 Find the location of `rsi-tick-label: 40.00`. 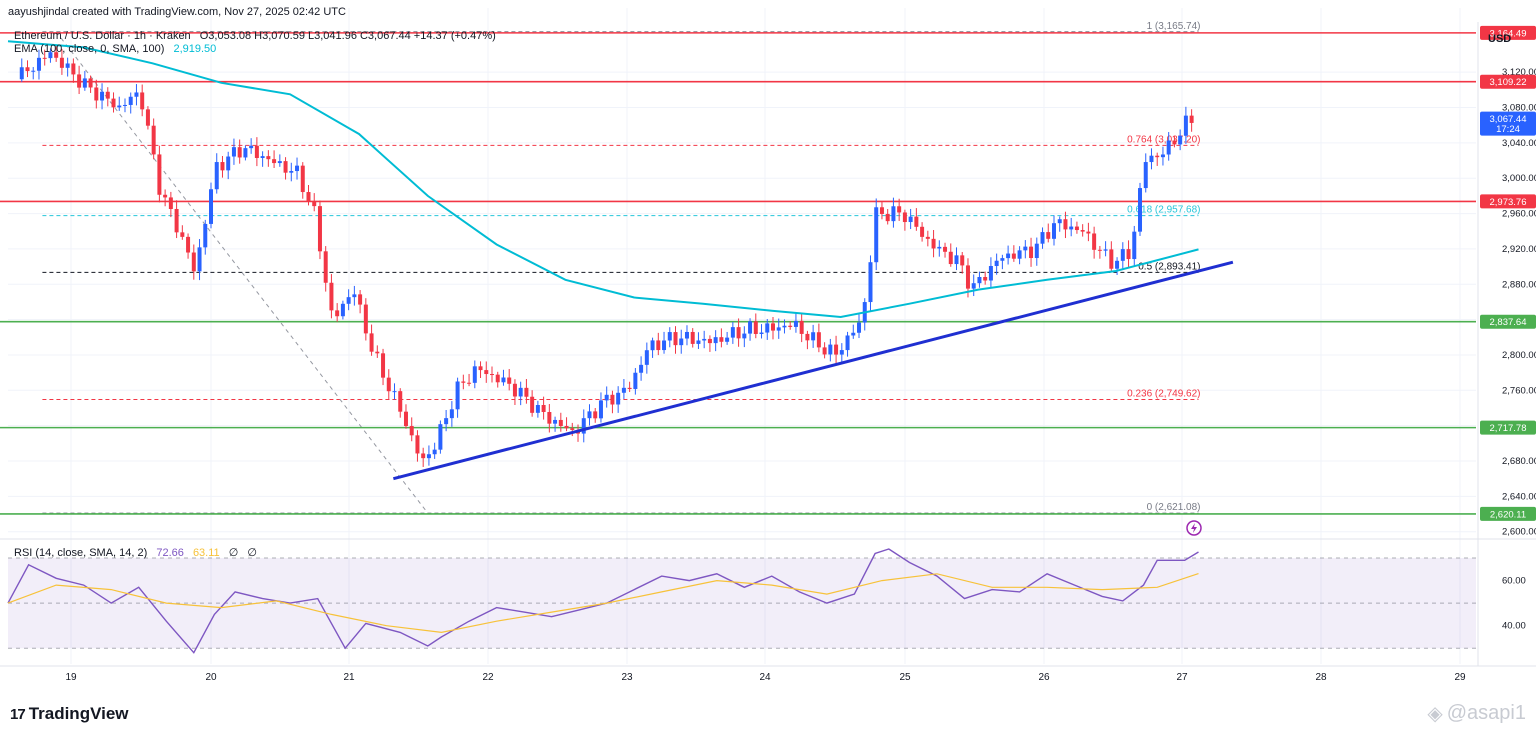

rsi-tick-label: 40.00 is located at coordinates (1514, 626).